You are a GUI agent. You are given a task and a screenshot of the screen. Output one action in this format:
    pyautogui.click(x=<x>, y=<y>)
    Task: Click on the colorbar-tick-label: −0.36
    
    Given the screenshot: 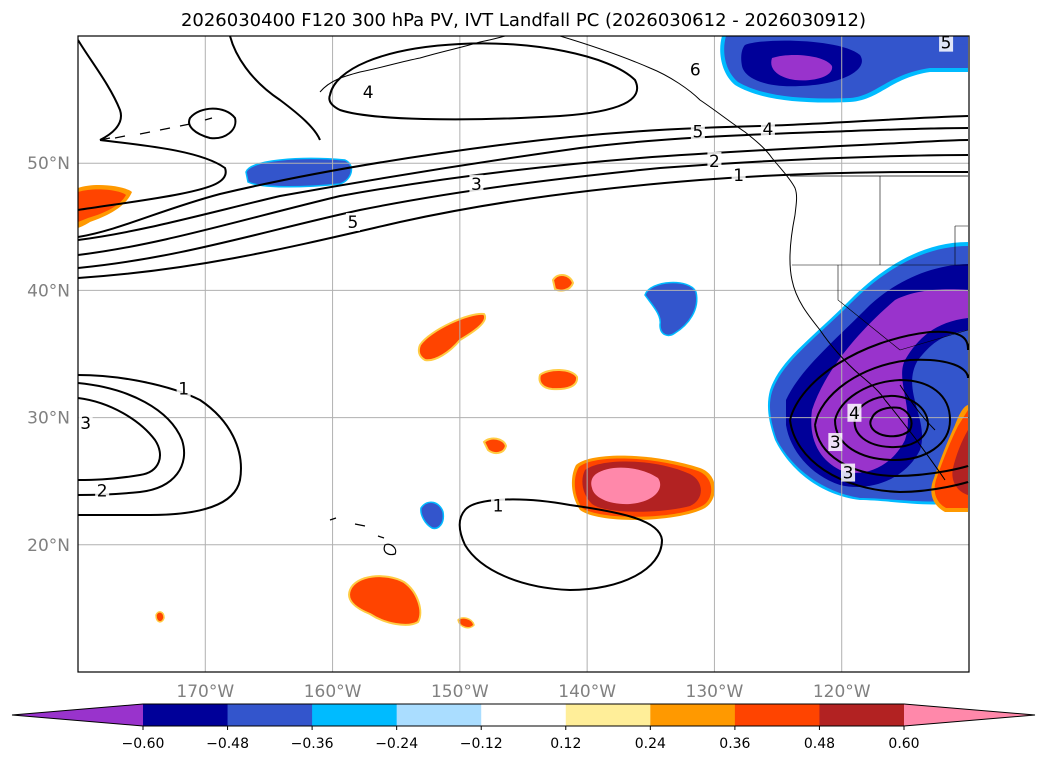 What is the action you would take?
    pyautogui.click(x=312, y=744)
    